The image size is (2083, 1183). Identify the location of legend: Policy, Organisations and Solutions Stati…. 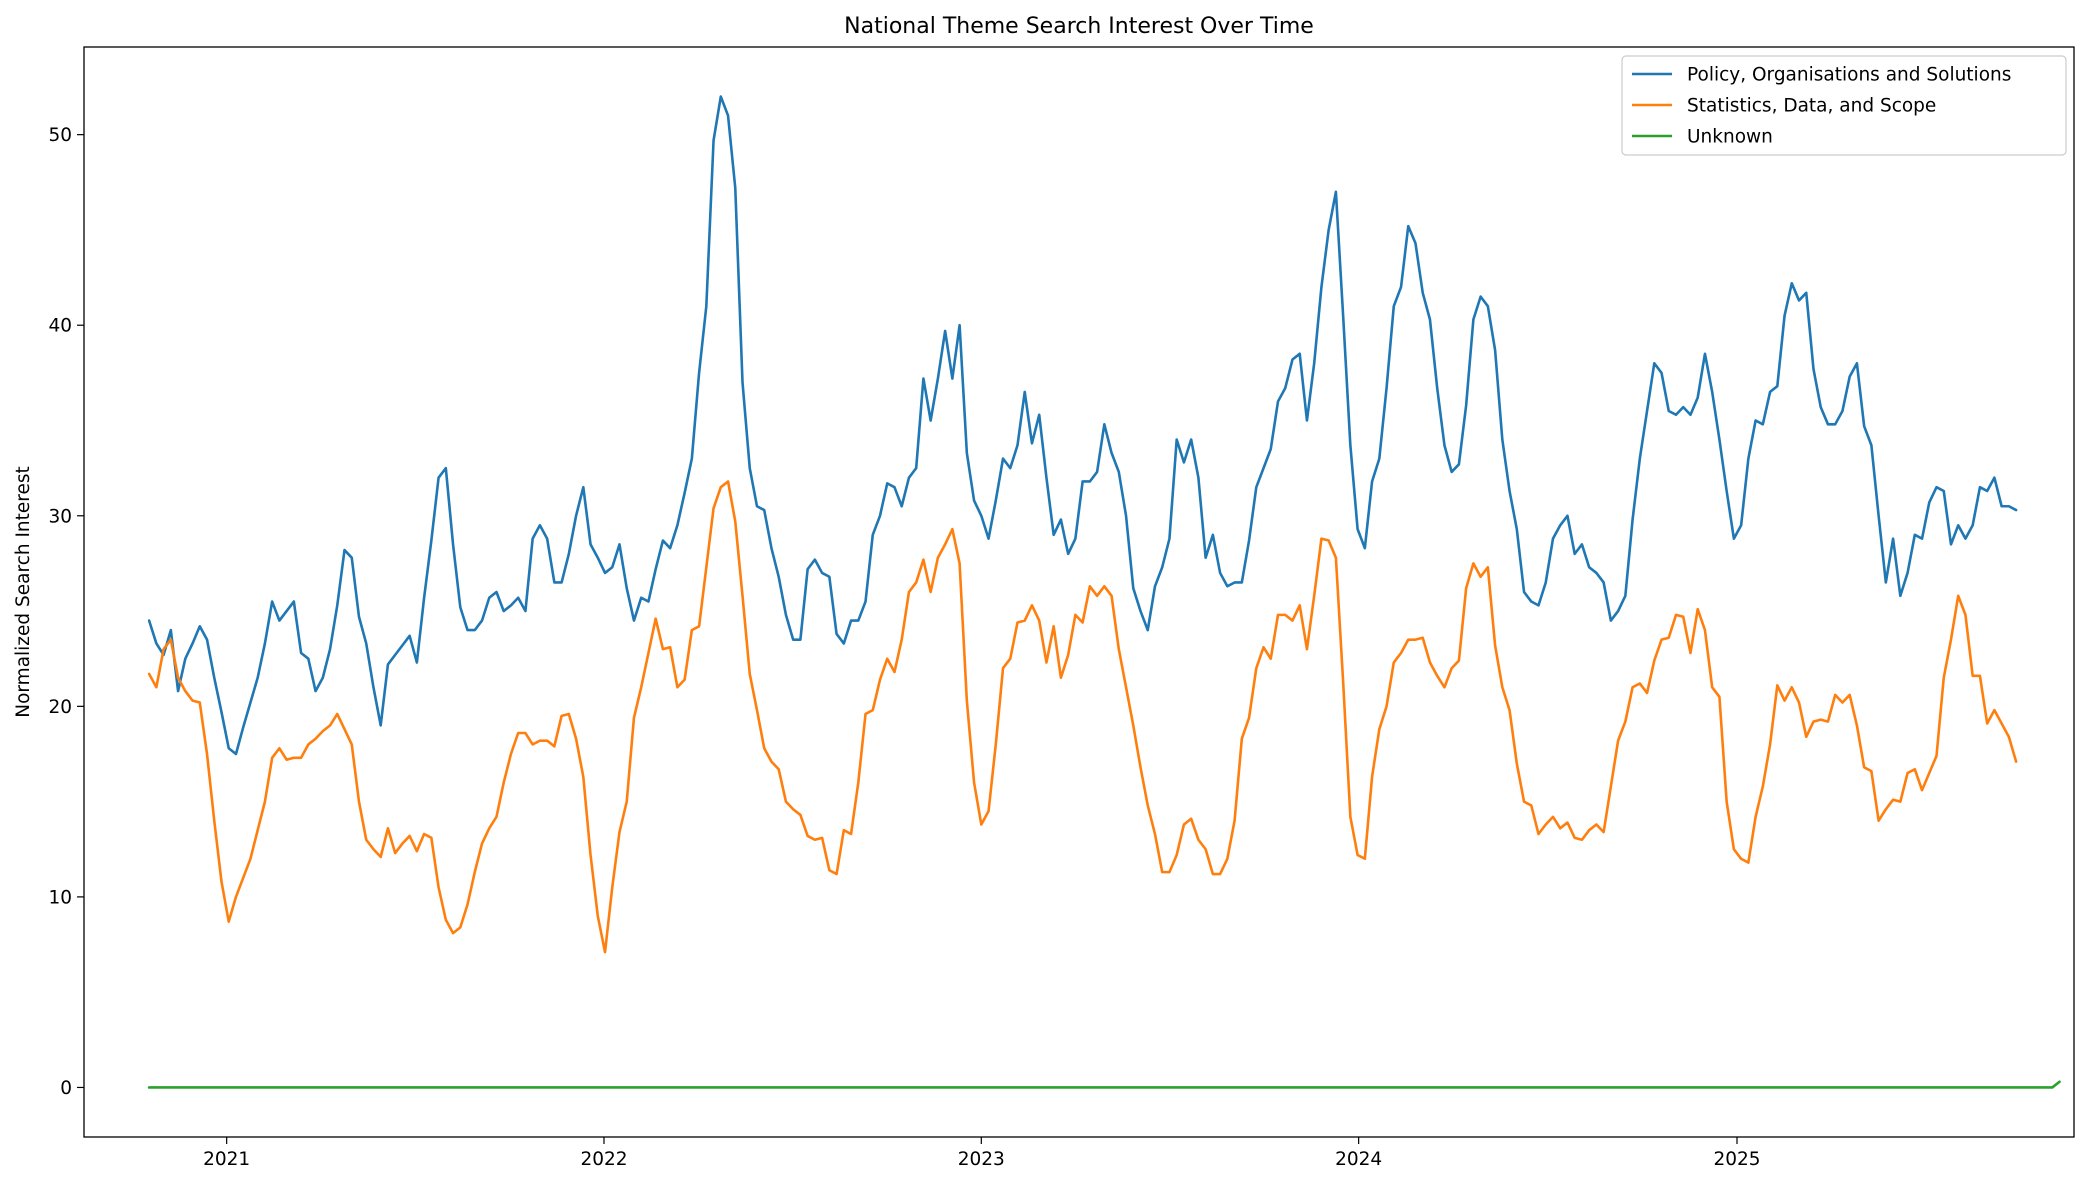
(1844, 105).